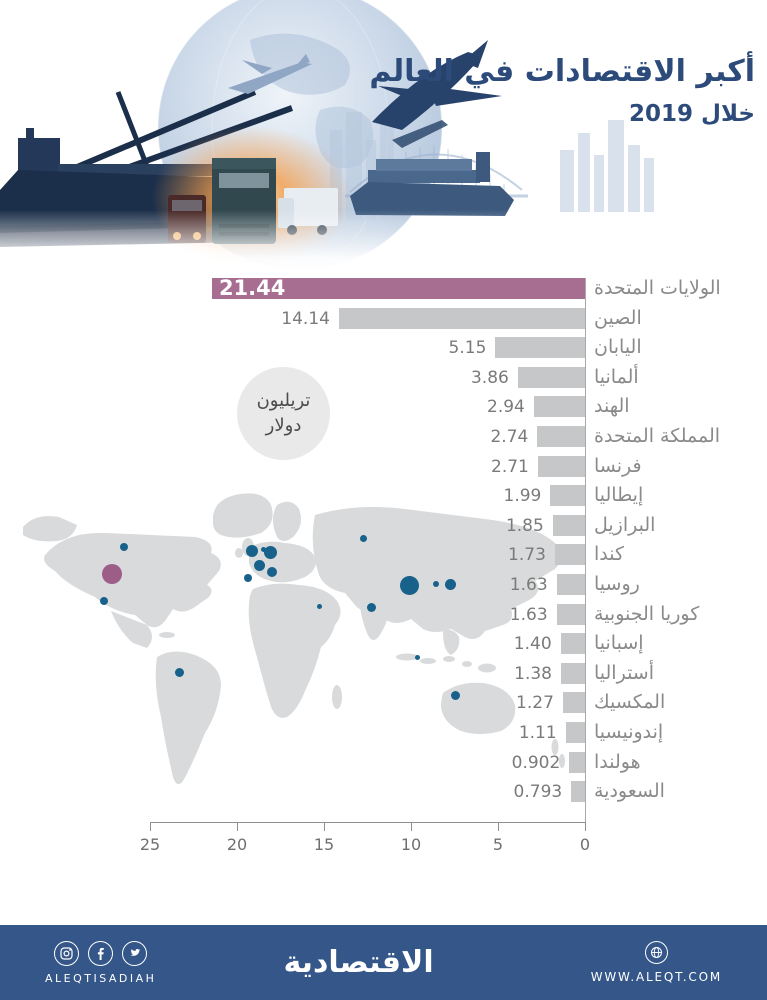 This screenshot has width=767, height=1000. Describe the element at coordinates (625, 524) in the screenshot. I see `bar-label: البرازيل` at that location.